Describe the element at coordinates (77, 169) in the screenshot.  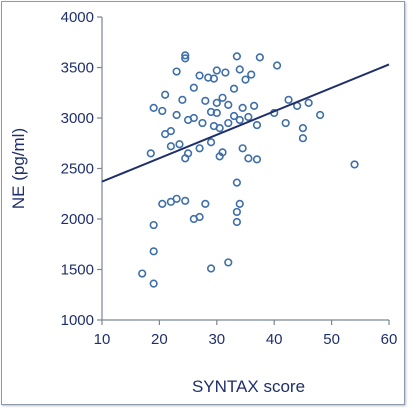
I see `y-tick-label: 2500` at that location.